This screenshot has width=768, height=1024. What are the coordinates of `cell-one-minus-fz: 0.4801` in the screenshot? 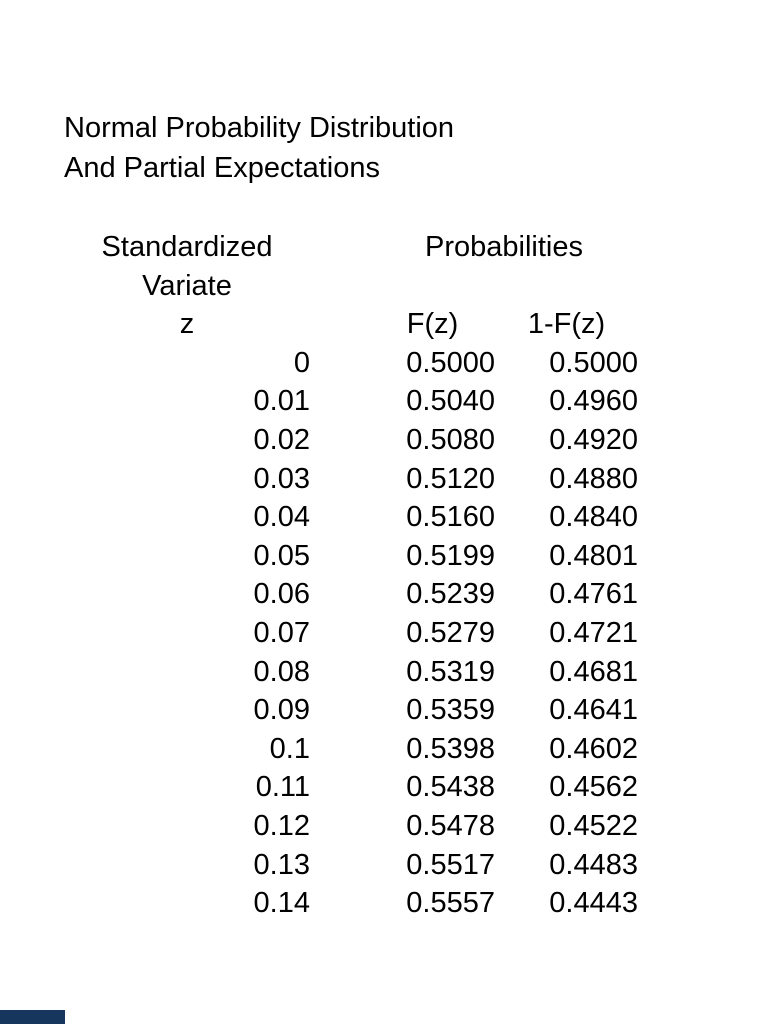 It's located at (593, 555).